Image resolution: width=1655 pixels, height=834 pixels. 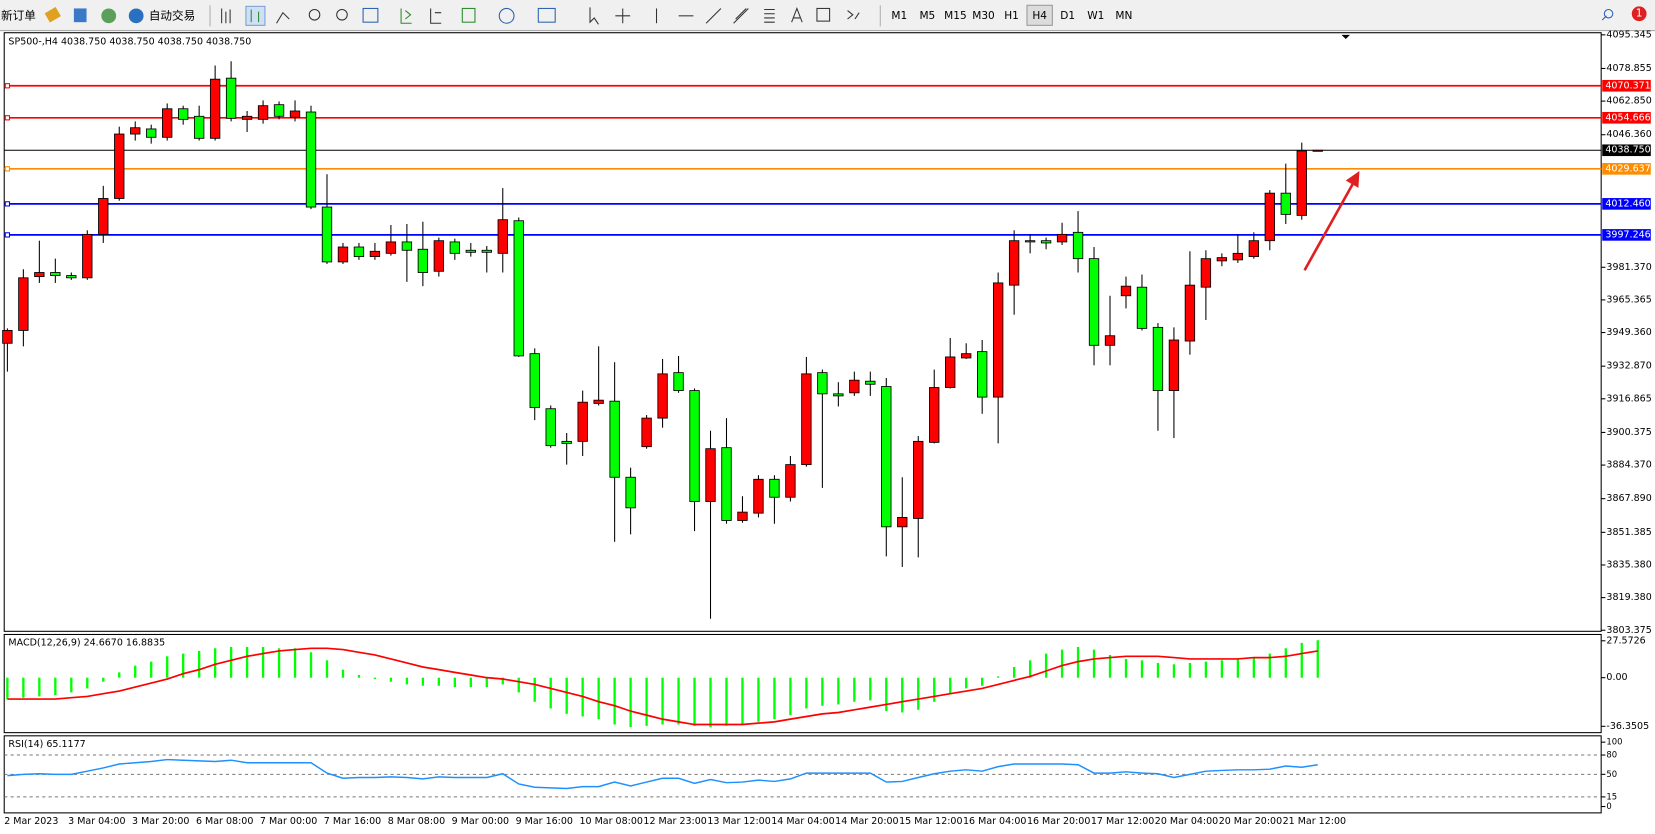 What do you see at coordinates (1250, 821) in the screenshot?
I see `x-tick-label: 20 Mar 20:00` at bounding box center [1250, 821].